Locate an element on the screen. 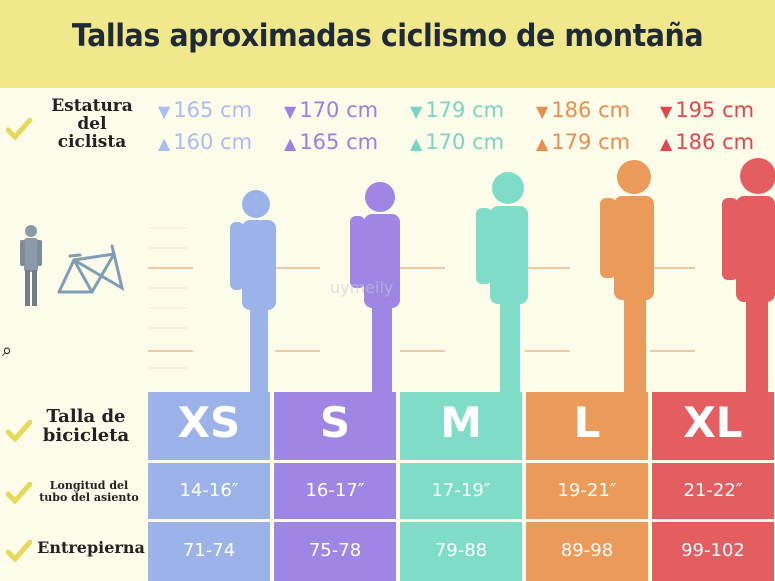 The height and width of the screenshot is (581, 775). figure-xs-icon is located at coordinates (253, 291).